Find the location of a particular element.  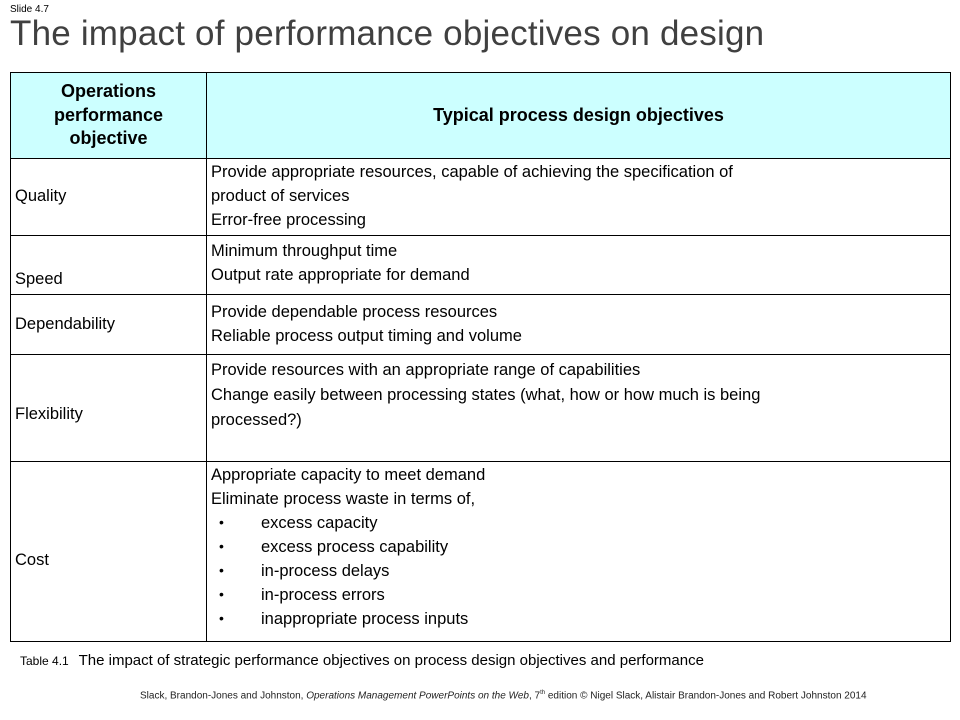

row-objective: Flexibility is located at coordinates (108, 408).